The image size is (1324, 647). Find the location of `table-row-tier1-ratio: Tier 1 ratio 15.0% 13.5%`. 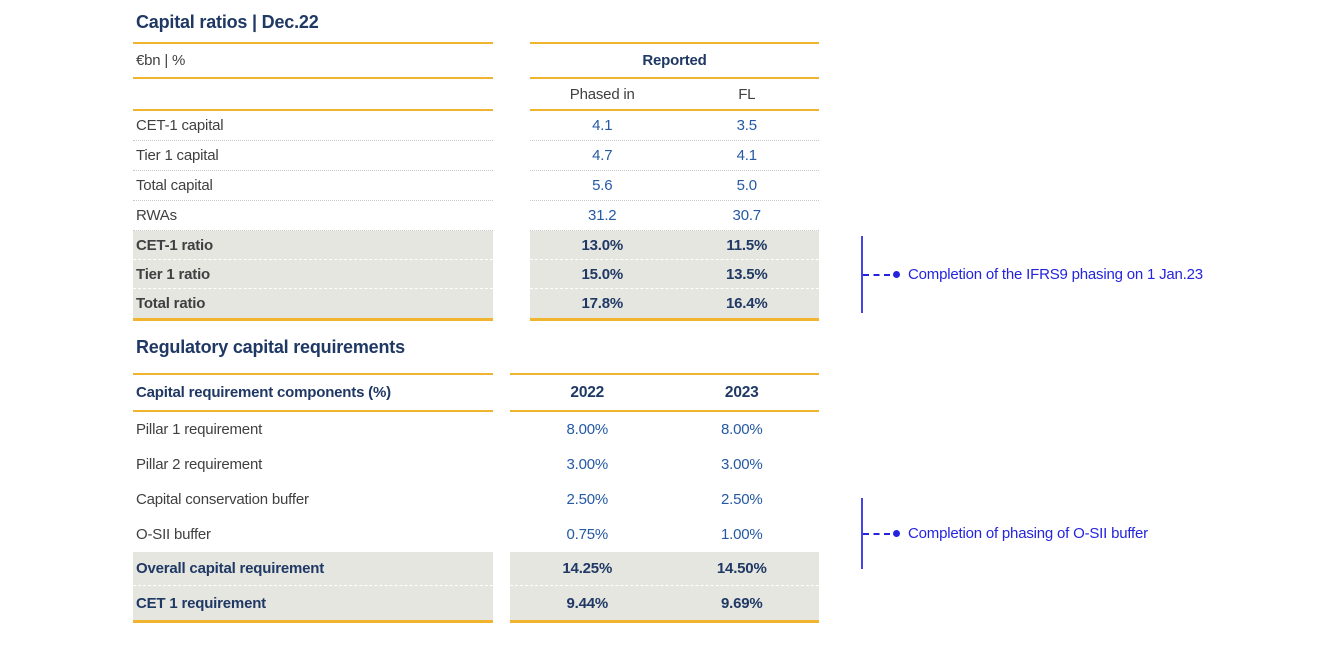

table-row-tier1-ratio: Tier 1 ratio 15.0% 13.5% is located at coordinates (476, 274).